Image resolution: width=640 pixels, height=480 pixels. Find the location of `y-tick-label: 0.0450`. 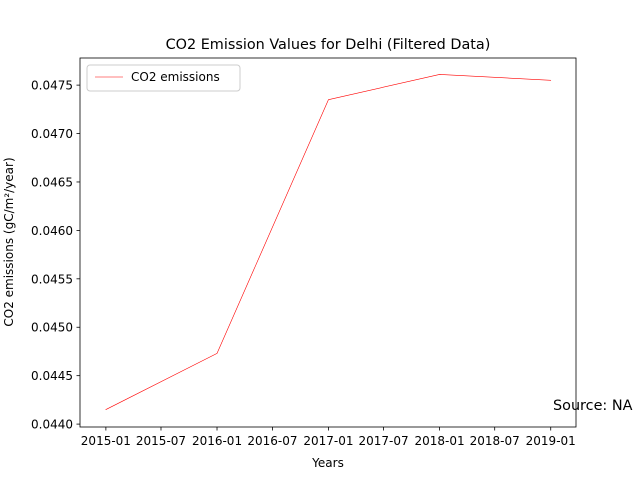

y-tick-label: 0.0450 is located at coordinates (52, 328).